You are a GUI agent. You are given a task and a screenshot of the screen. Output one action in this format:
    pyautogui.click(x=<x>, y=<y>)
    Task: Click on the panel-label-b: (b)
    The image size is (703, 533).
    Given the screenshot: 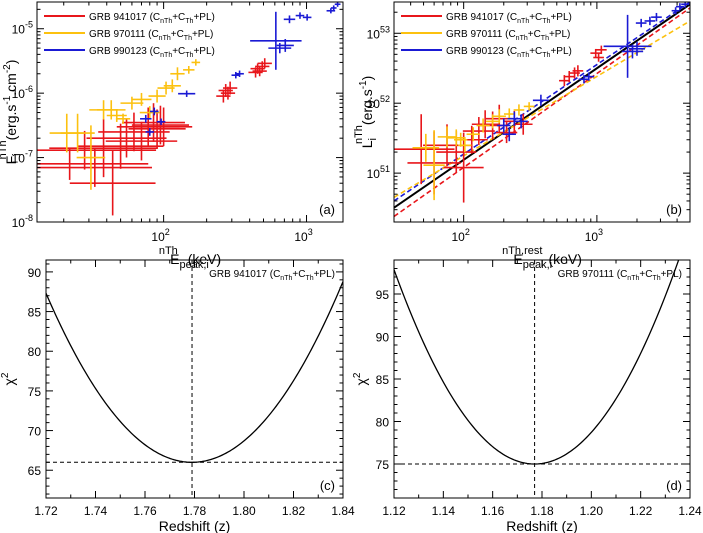 What is the action you would take?
    pyautogui.click(x=674, y=209)
    